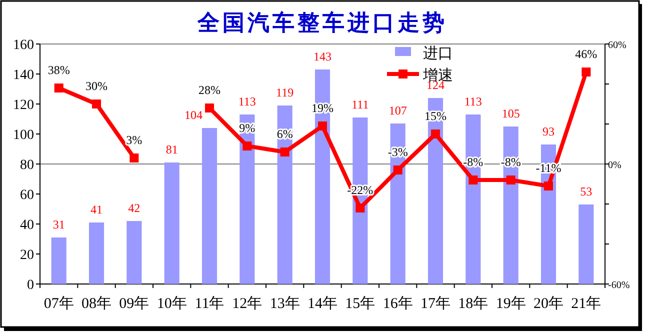 The height and width of the screenshot is (334, 645). I want to click on y-tick-label: 60, so click(27, 195).